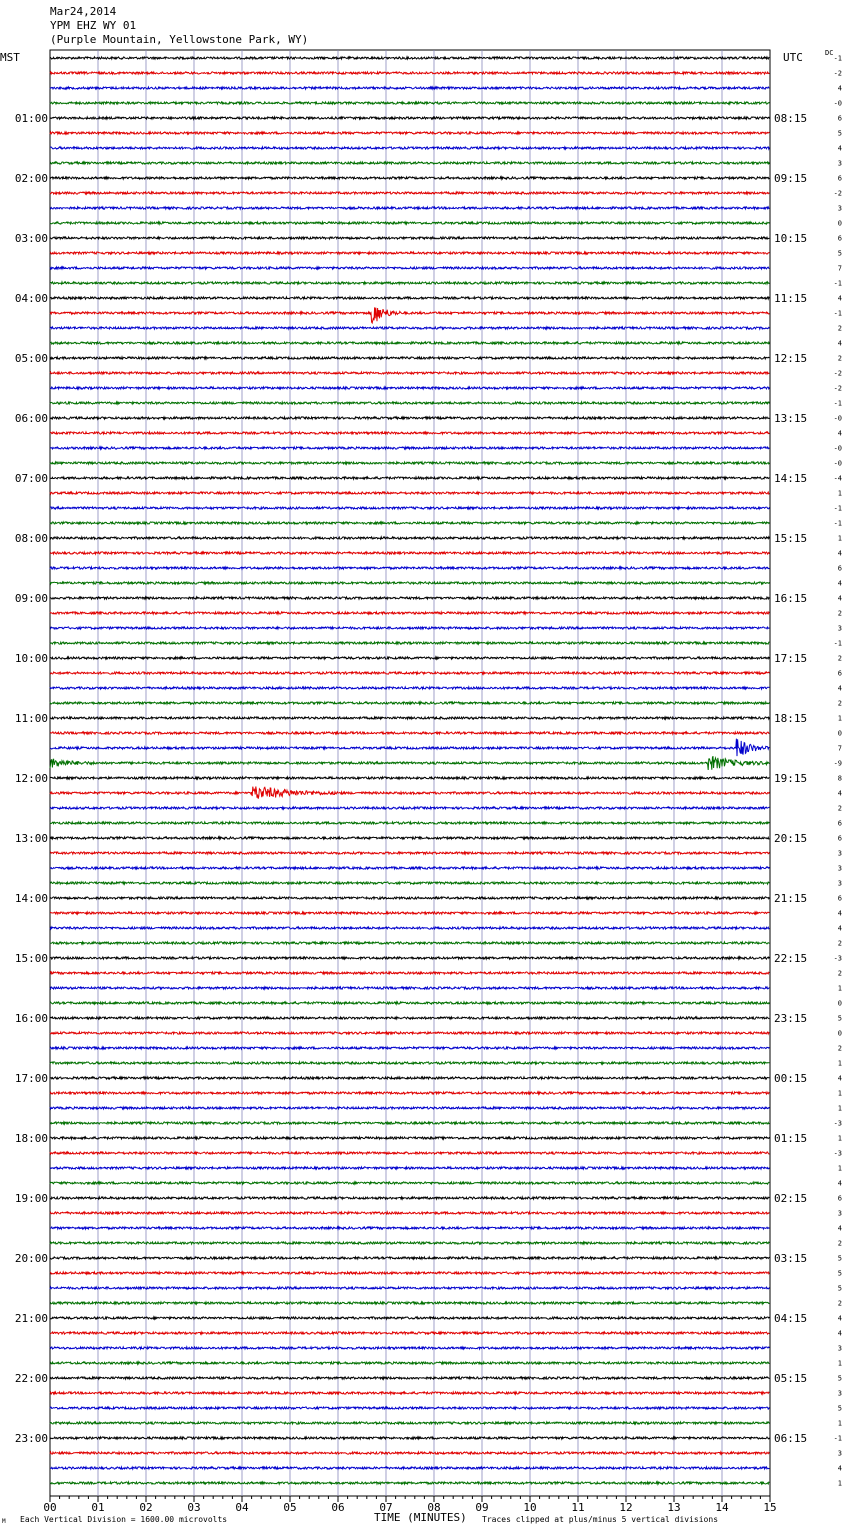  I want to click on left-hour-label: 08:00, so click(31, 538).